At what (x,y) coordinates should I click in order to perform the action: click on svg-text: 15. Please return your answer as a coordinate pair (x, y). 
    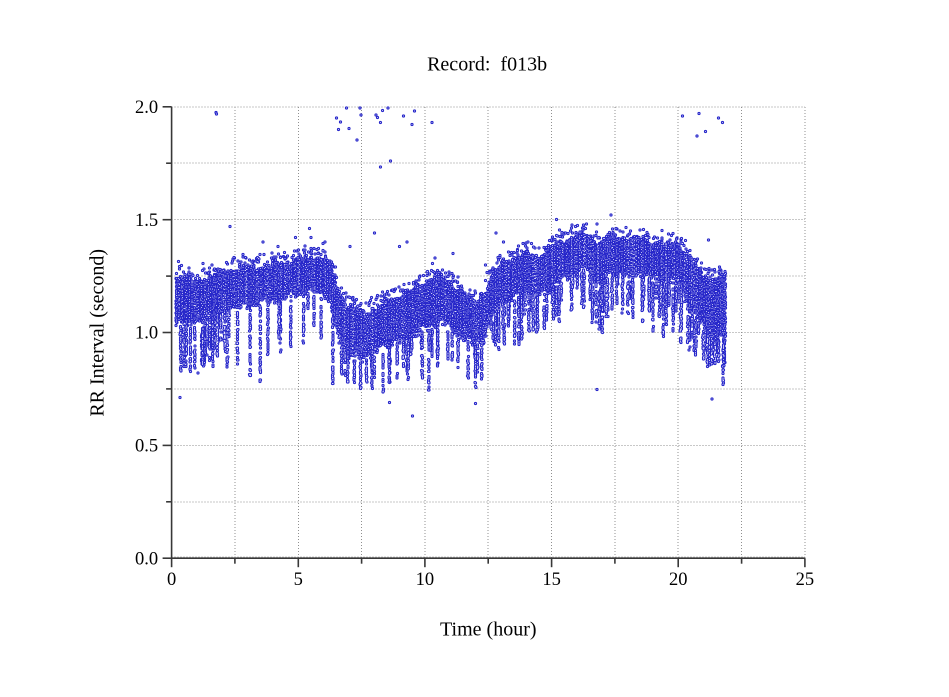
    Looking at the image, I should click on (551, 580).